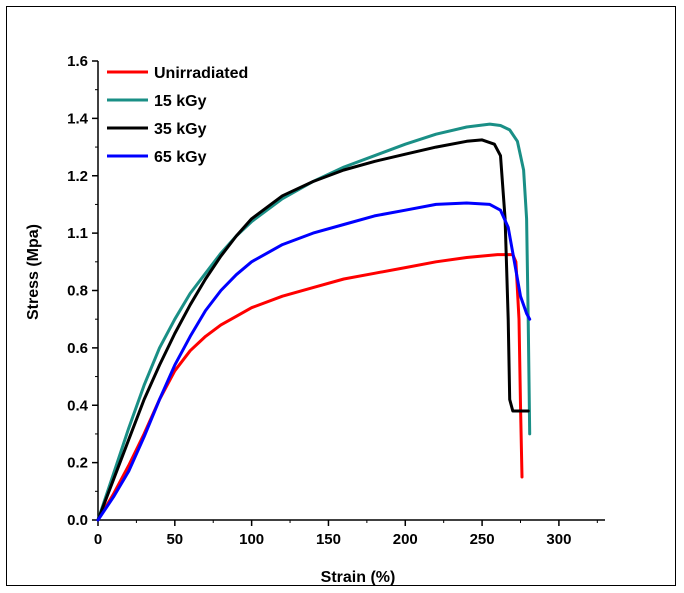 Image resolution: width=684 pixels, height=593 pixels. Describe the element at coordinates (180, 129) in the screenshot. I see `legend-label: 35 kGy` at that location.